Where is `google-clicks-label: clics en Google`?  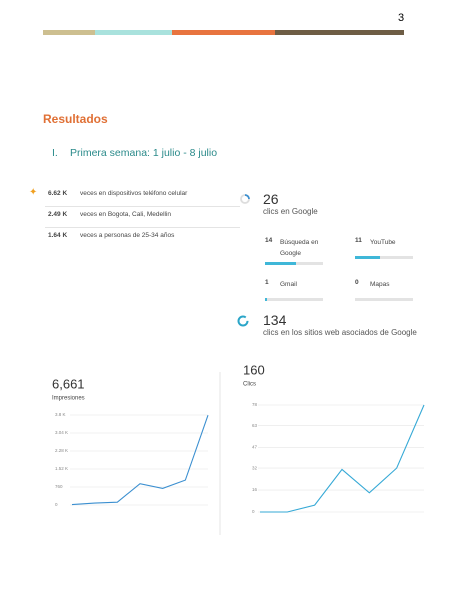
google-clicks-label: clics en Google is located at coordinates (290, 211).